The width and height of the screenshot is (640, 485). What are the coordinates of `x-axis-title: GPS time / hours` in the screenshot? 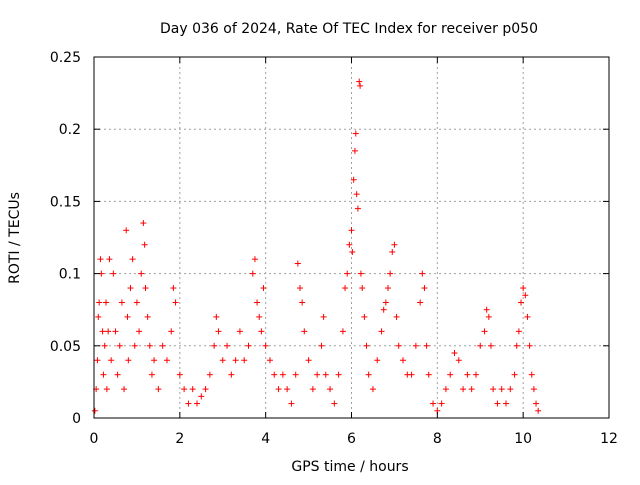 It's located at (349, 467).